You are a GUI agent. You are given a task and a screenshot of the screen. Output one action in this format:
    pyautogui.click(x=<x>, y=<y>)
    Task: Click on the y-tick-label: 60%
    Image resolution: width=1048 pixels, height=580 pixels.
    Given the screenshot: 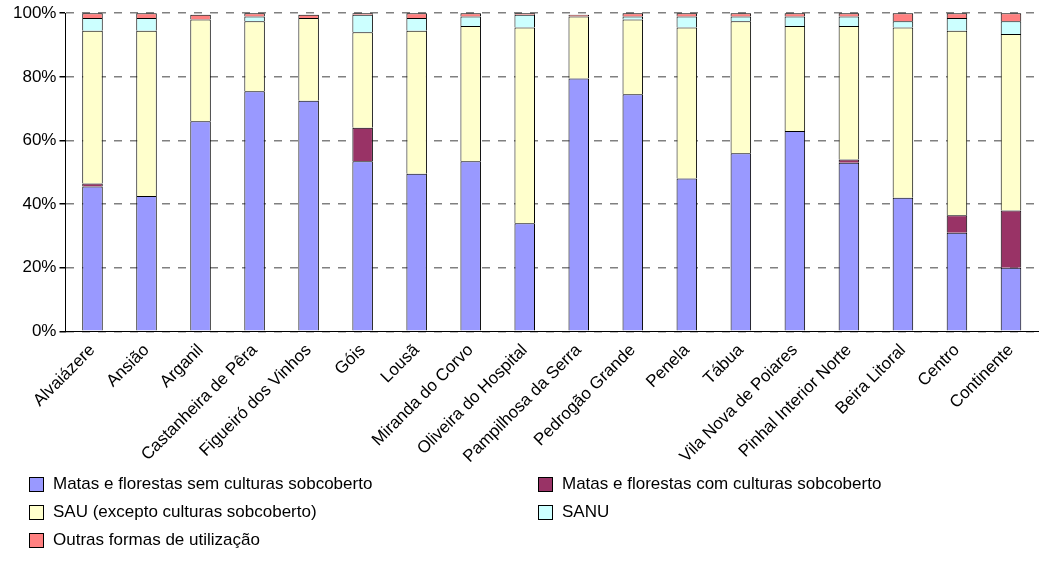 What is the action you would take?
    pyautogui.click(x=39, y=140)
    